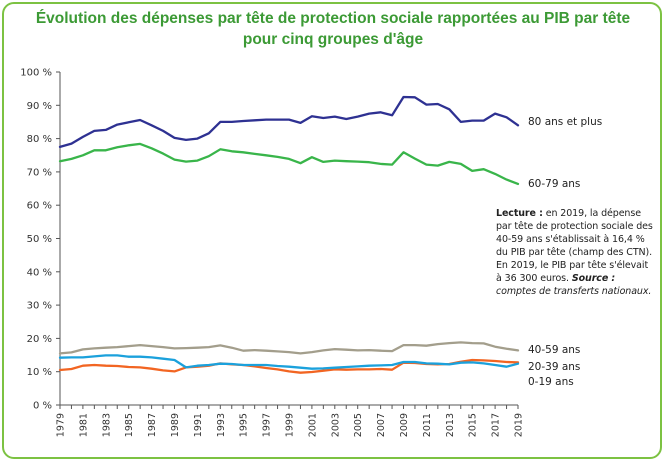 This screenshot has width=666, height=463. Describe the element at coordinates (565, 122) in the screenshot. I see `series-label-0: 80 ans et plus` at that location.